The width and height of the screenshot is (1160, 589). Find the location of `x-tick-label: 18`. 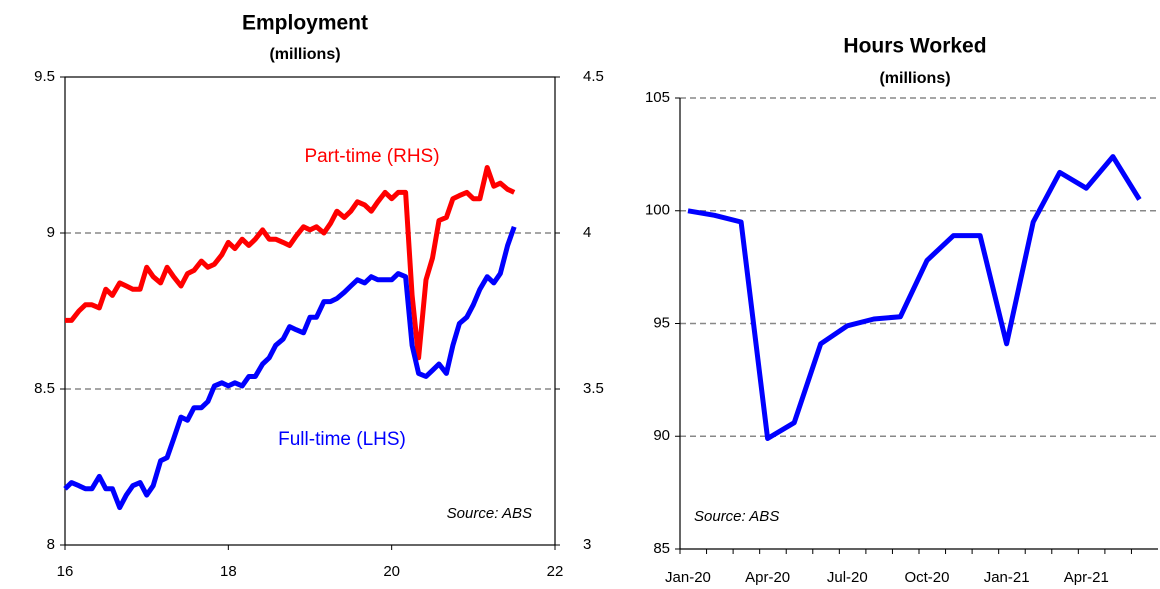

x-tick-label: 18 is located at coordinates (228, 571).